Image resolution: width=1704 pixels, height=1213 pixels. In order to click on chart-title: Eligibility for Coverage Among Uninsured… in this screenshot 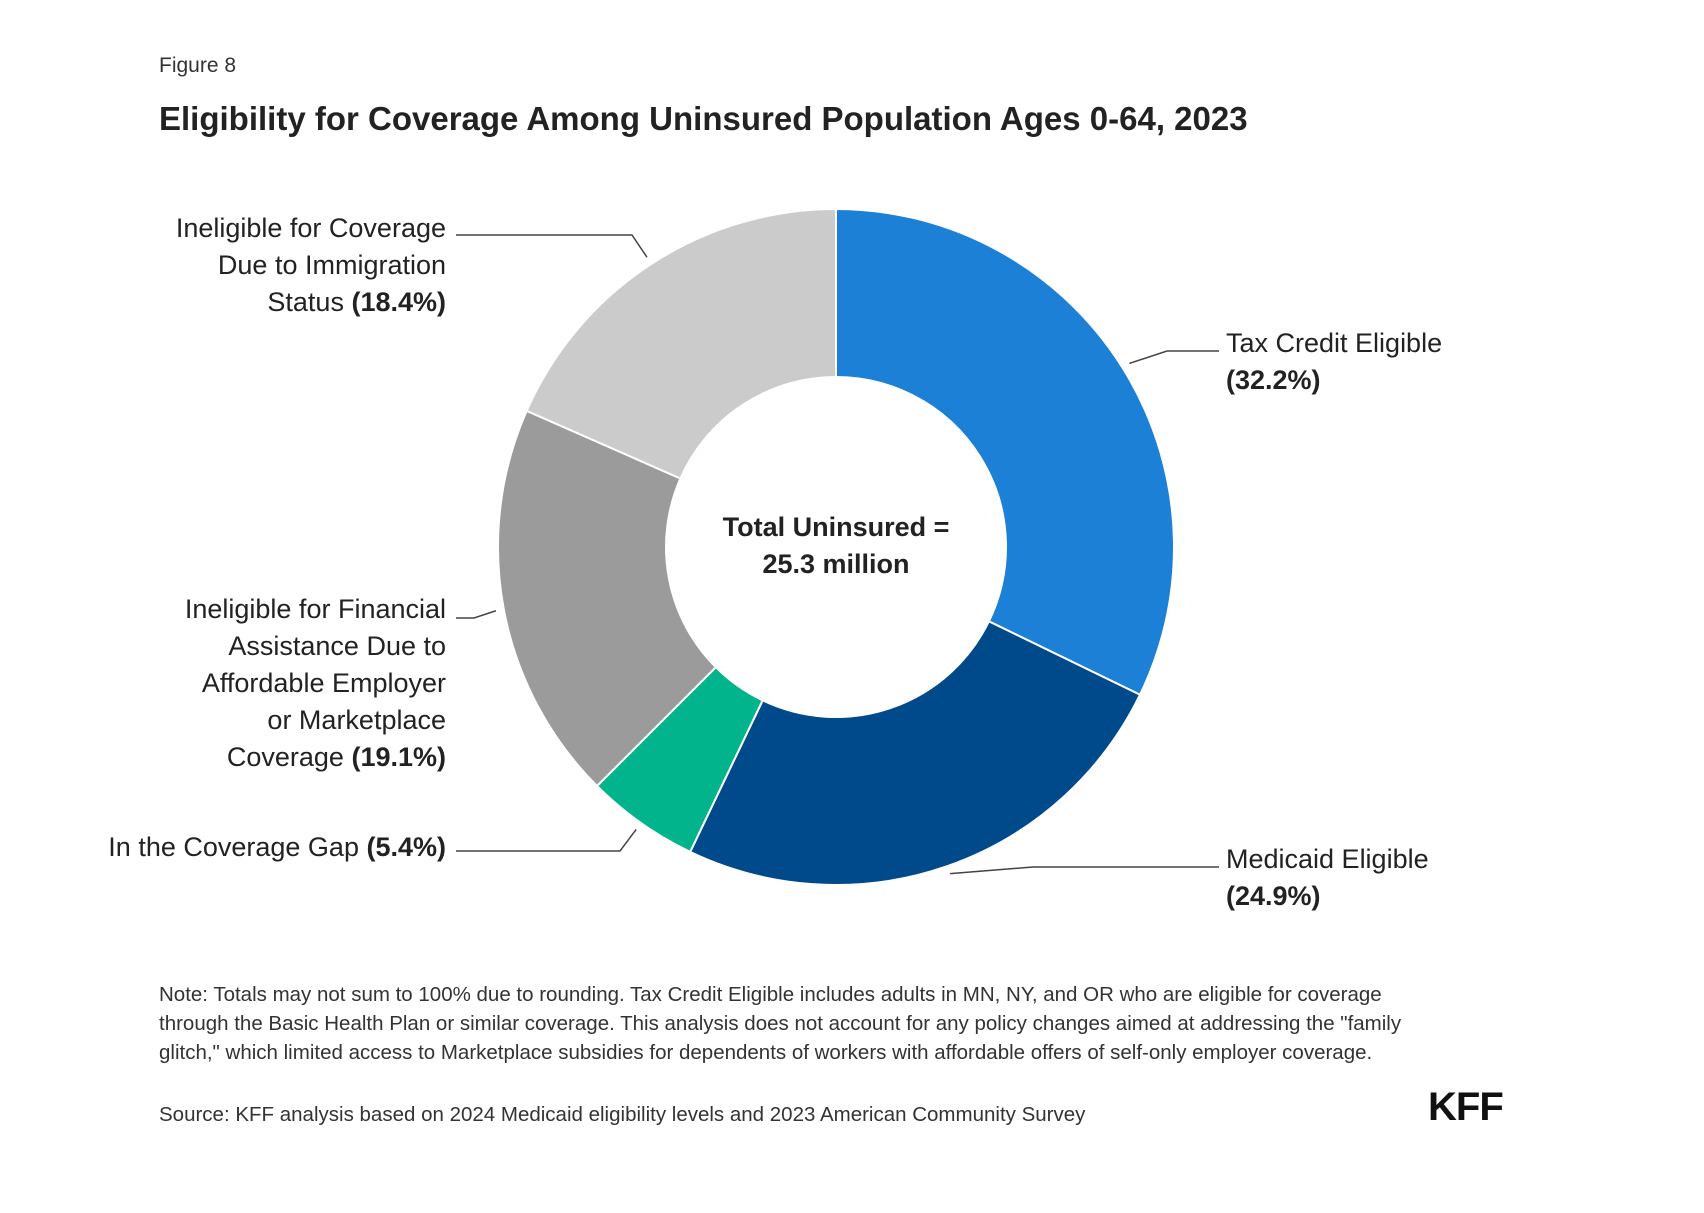, I will do `click(703, 118)`.